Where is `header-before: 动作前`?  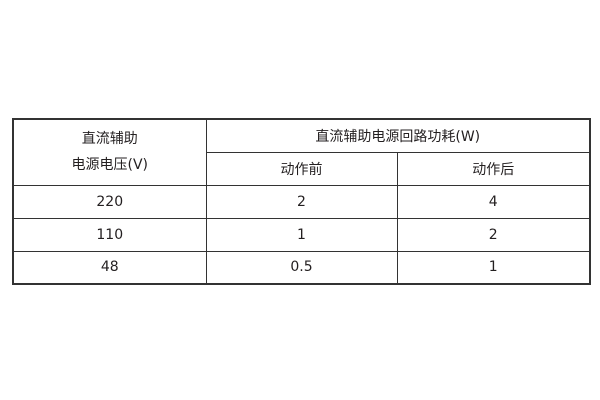
header-before: 动作前 is located at coordinates (301, 168).